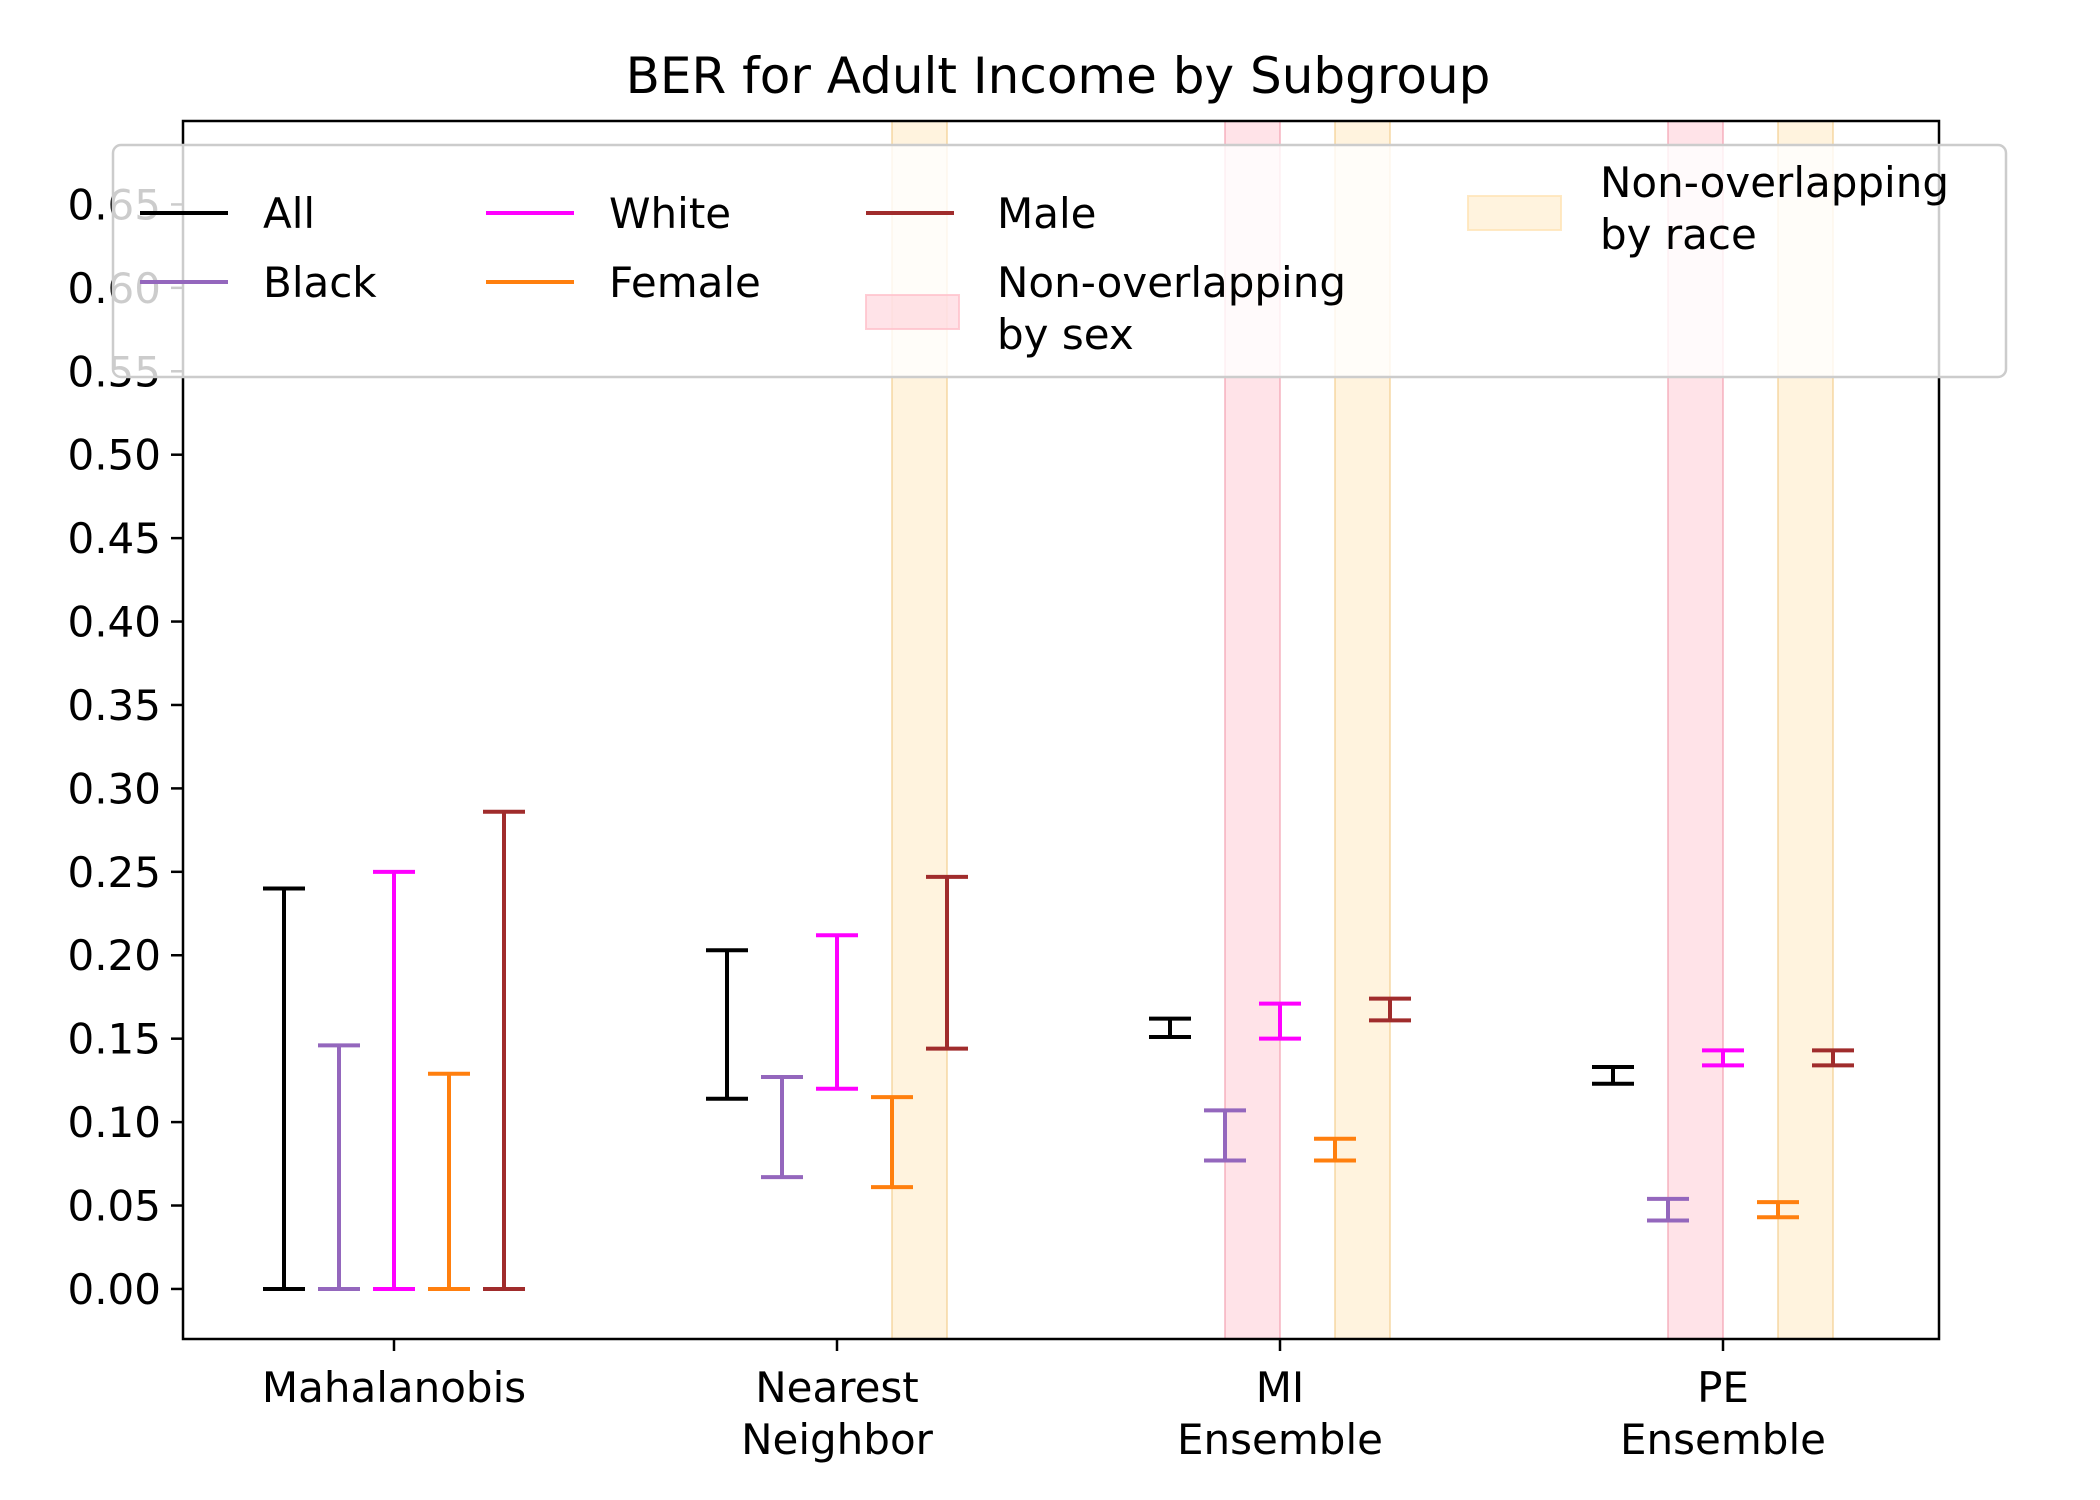 The width and height of the screenshot is (2100, 1500). I want to click on legend-label: by sex, so click(1065, 334).